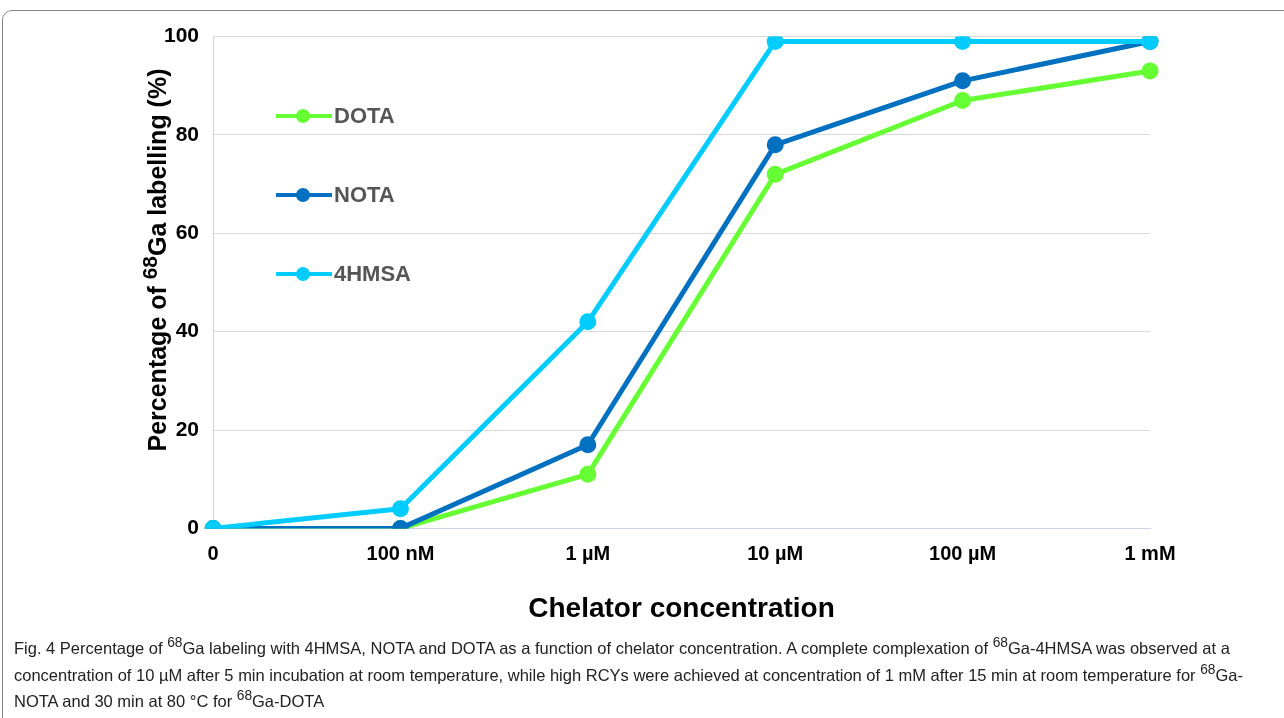 This screenshot has width=1284, height=718. What do you see at coordinates (364, 116) in the screenshot?
I see `legend-label: DOTA` at bounding box center [364, 116].